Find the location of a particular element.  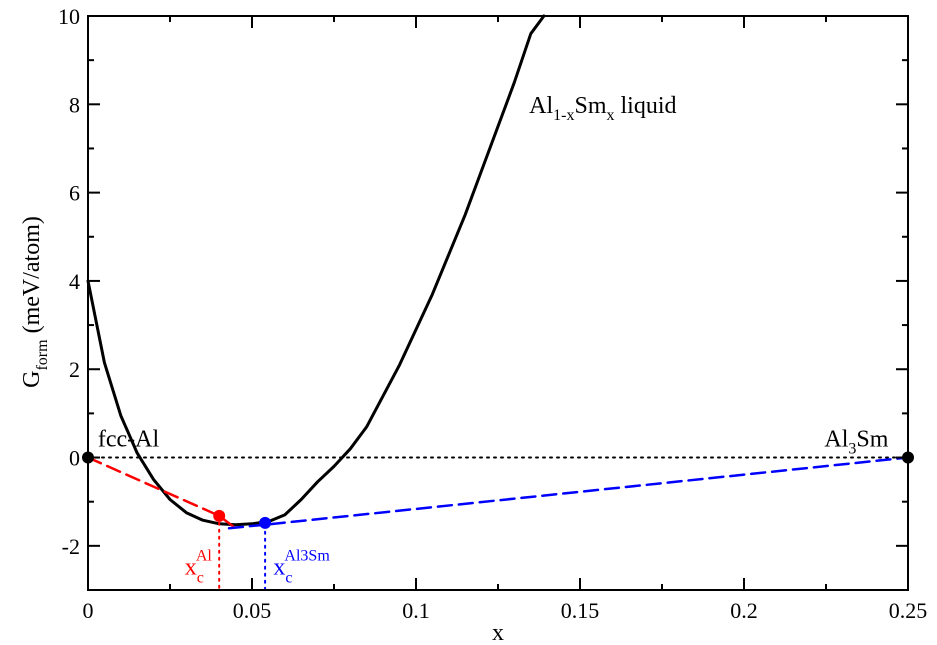

xc-al3sm-label: xcAl3Sm is located at coordinates (301, 567).